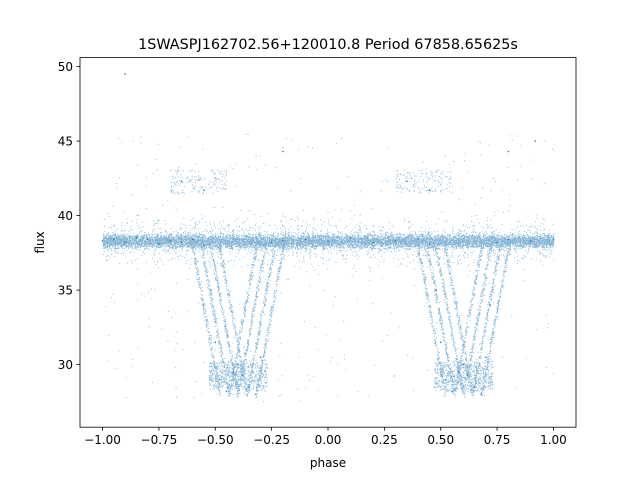 This screenshot has width=640, height=480. What do you see at coordinates (65, 141) in the screenshot?
I see `y-tick-label: 45` at bounding box center [65, 141].